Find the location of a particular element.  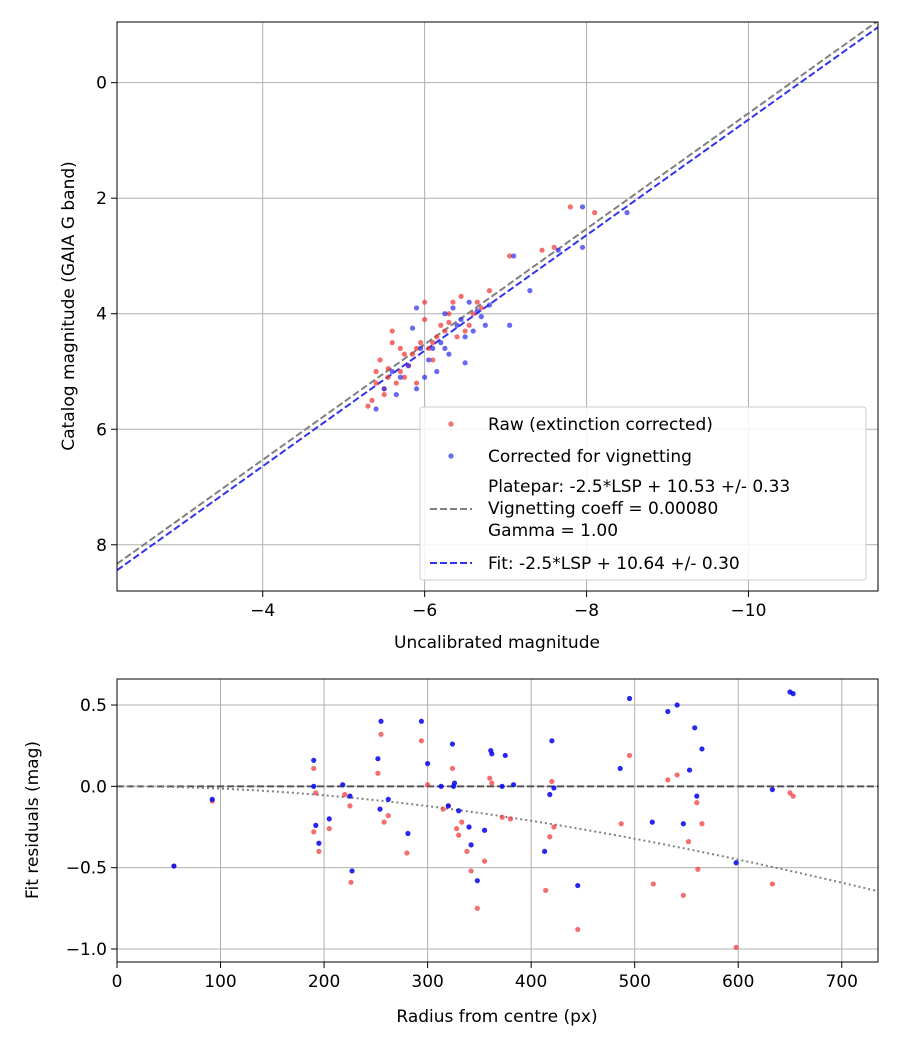

legend-platepar-label-line3: Gamma = 1.00 is located at coordinates (553, 531).